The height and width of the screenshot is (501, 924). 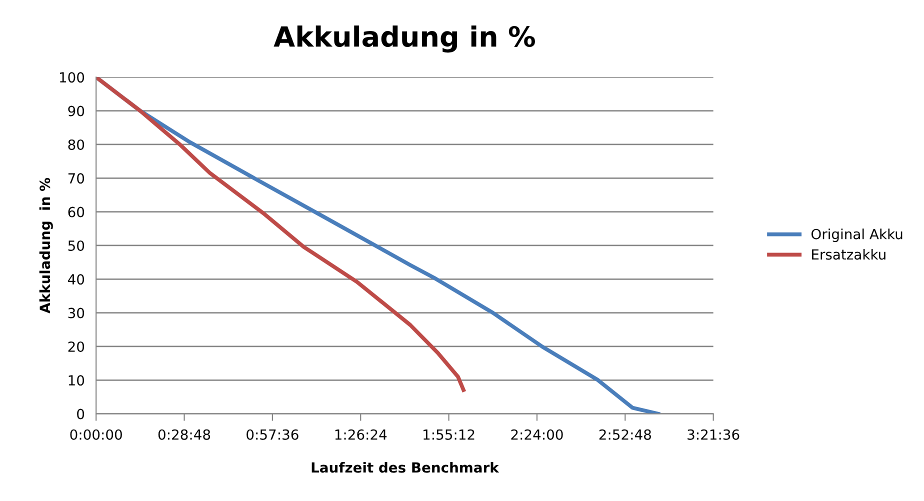 I want to click on x-tick-label: 2:24:00, so click(x=537, y=434).